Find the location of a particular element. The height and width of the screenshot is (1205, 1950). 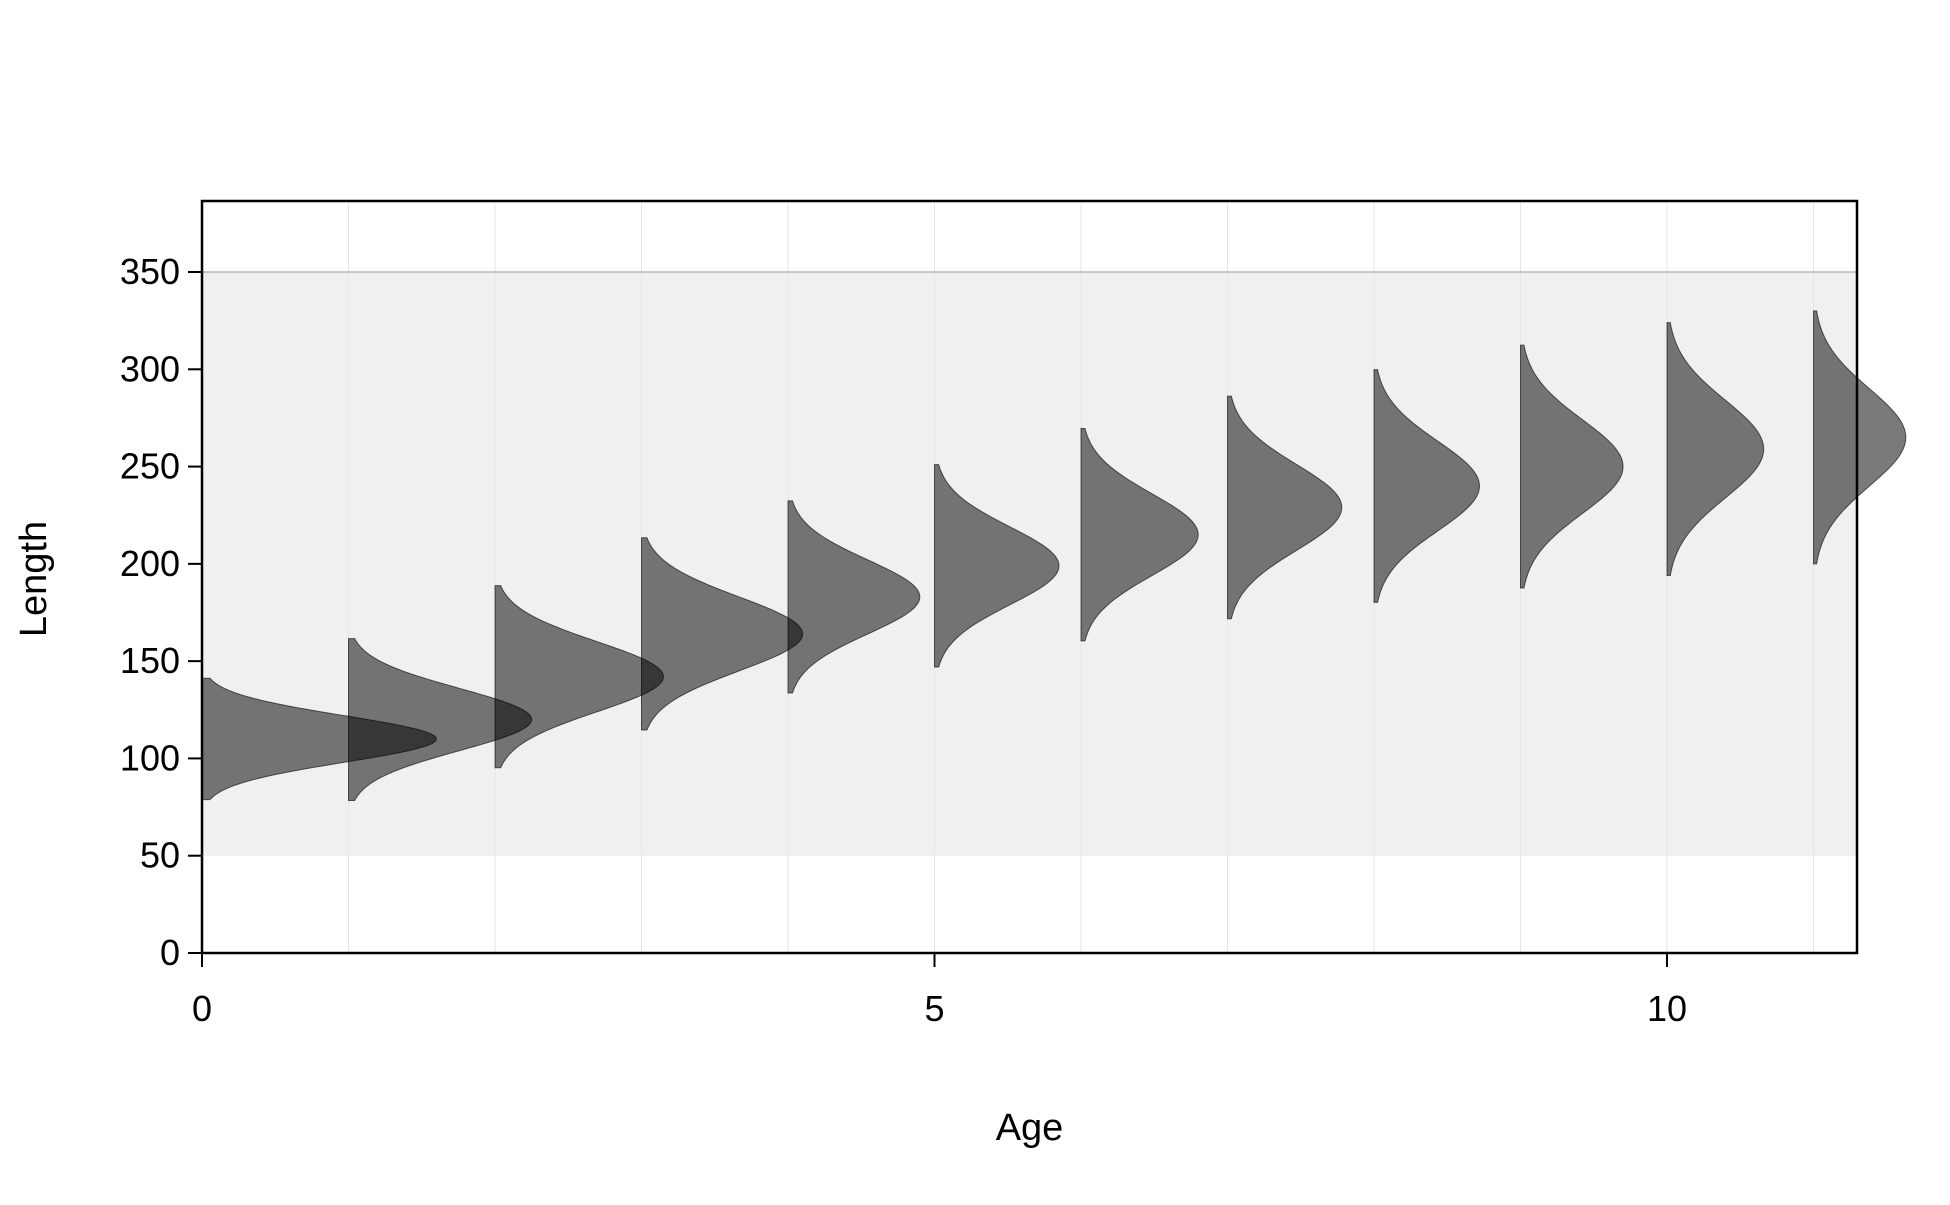

x-tick-label: 10 is located at coordinates (1667, 1008).